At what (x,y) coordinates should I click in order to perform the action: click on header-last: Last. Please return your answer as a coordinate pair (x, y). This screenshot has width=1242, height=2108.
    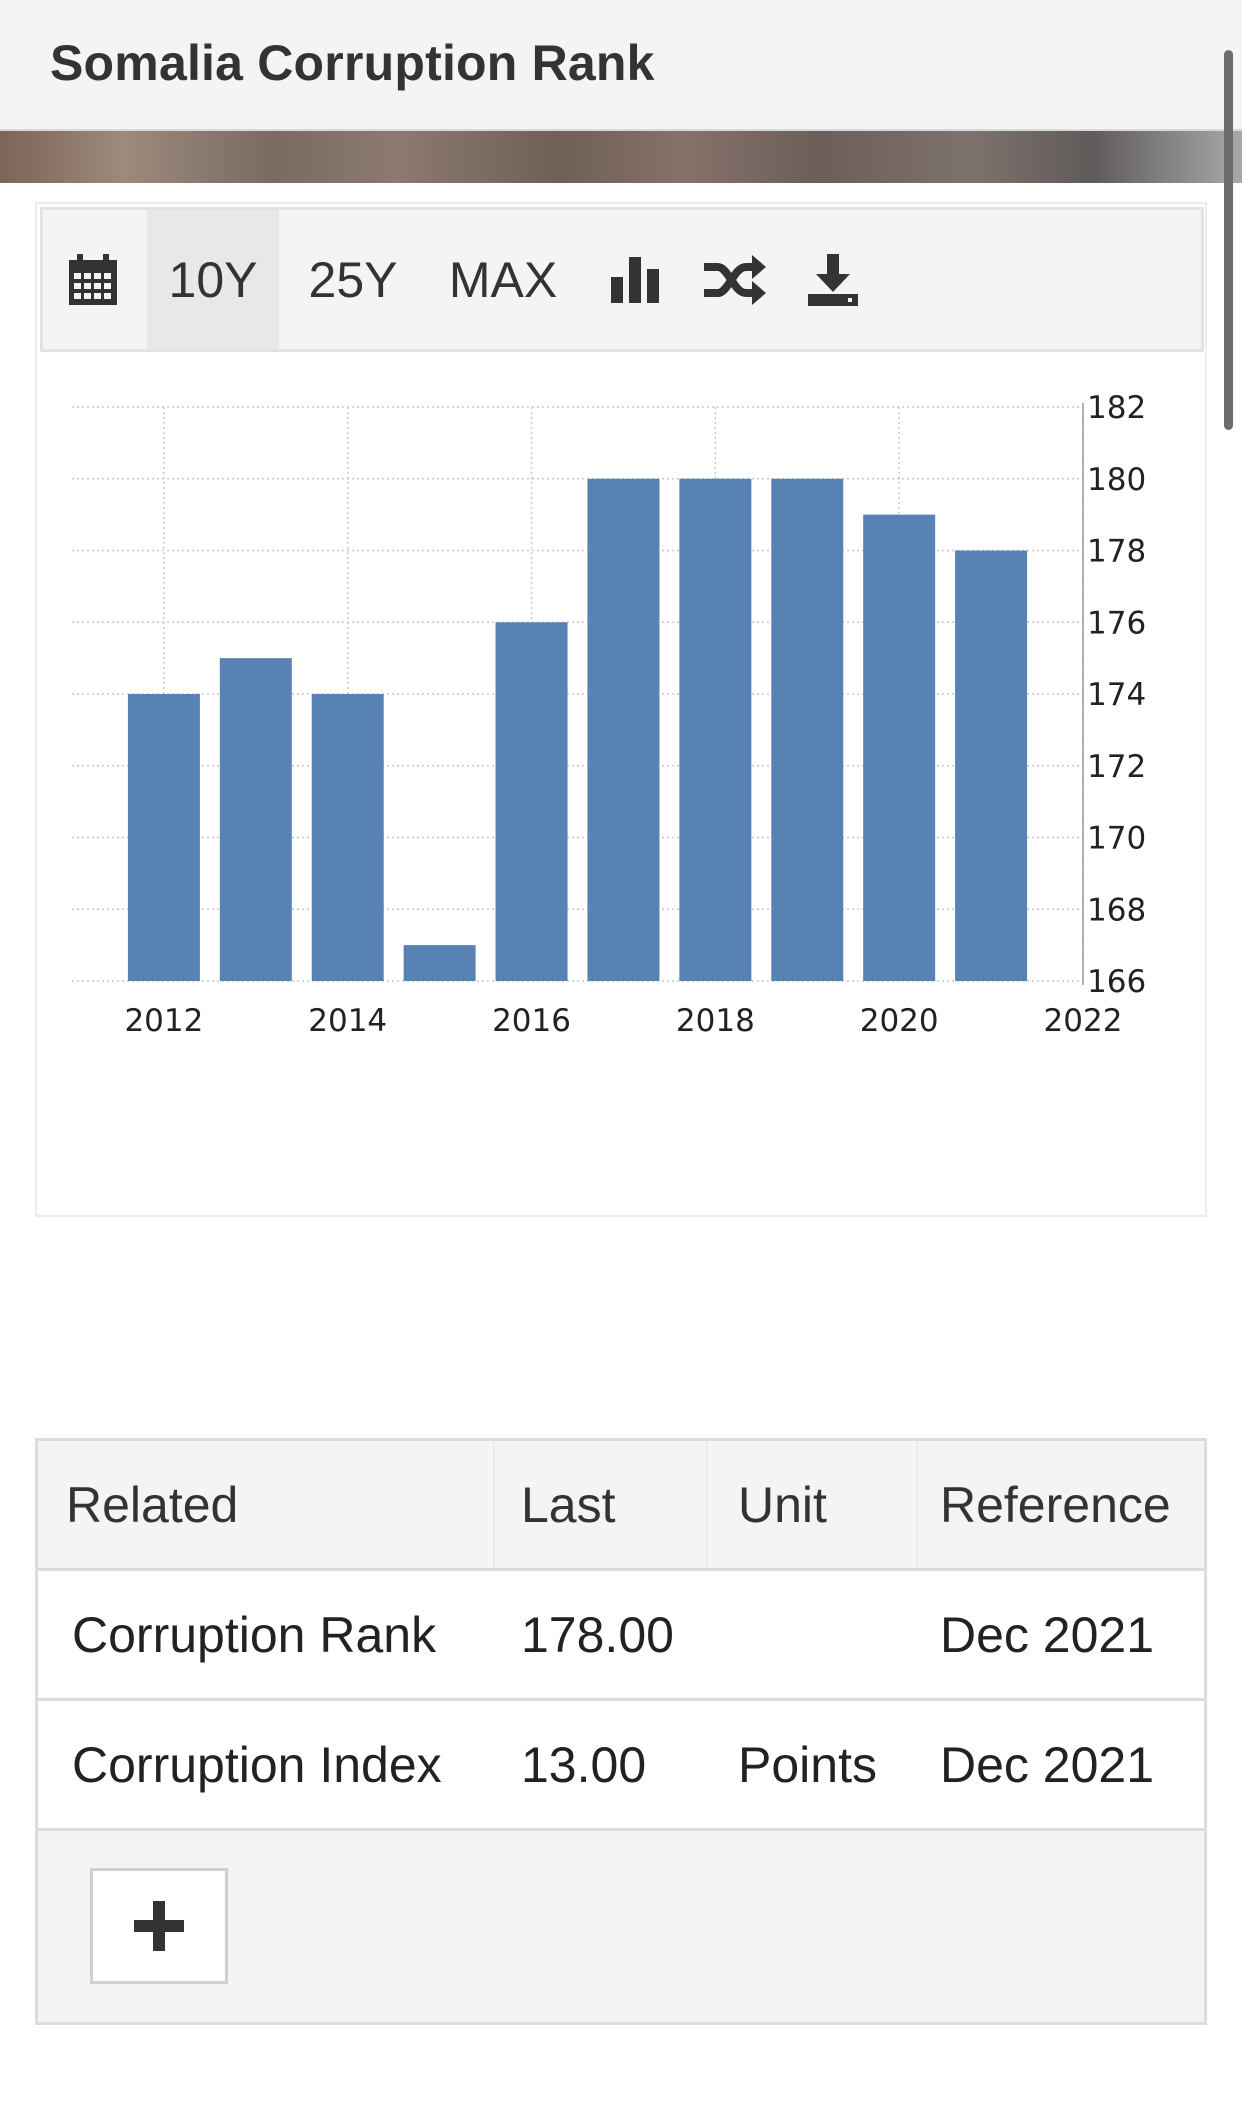
    Looking at the image, I should click on (568, 1504).